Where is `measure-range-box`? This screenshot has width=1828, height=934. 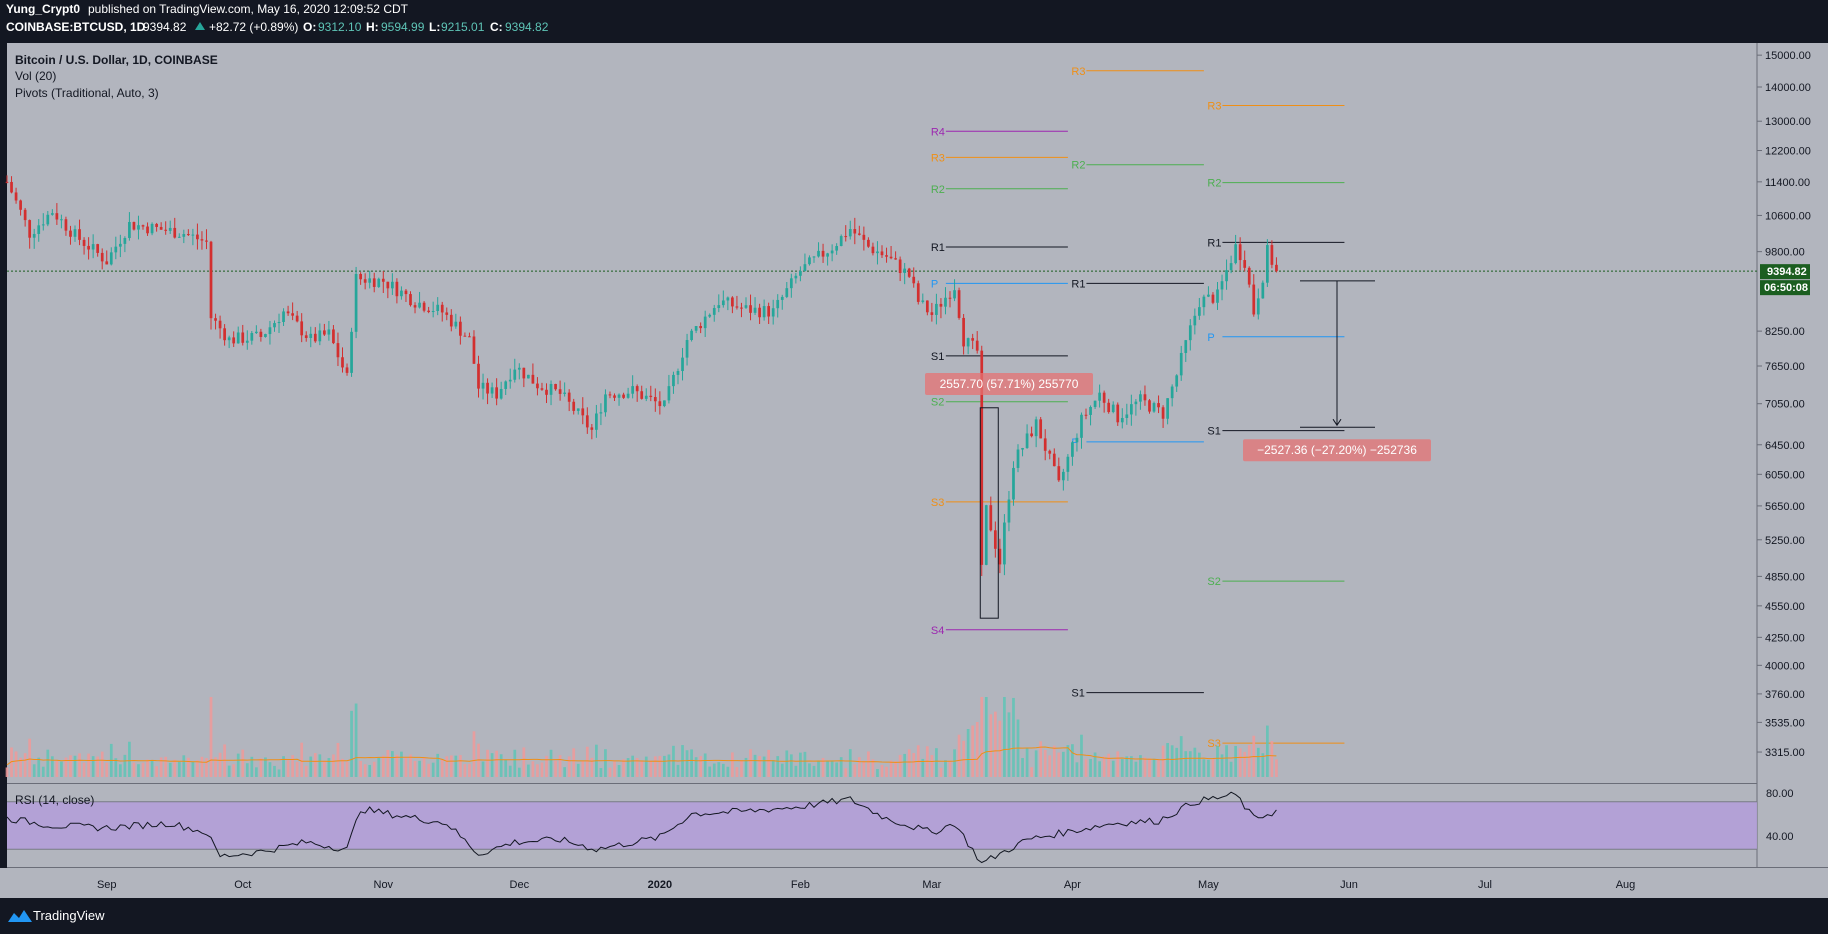
measure-range-box is located at coordinates (989, 513).